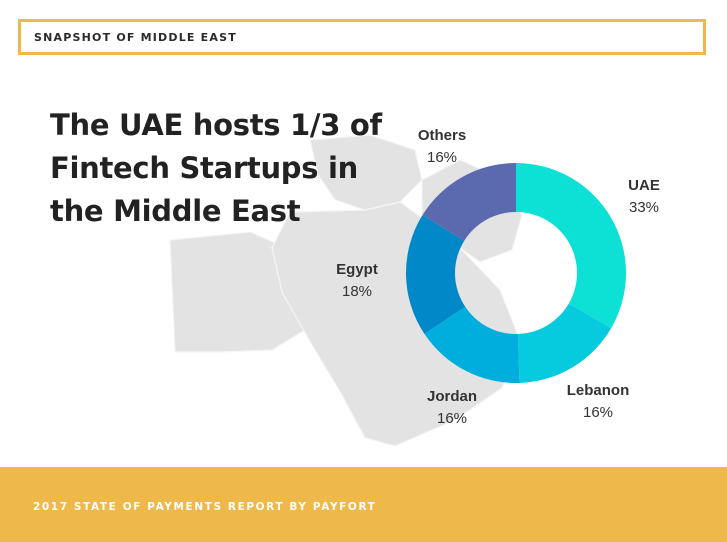 This screenshot has height=542, width=727. I want to click on donut-slice-others, so click(469, 202).